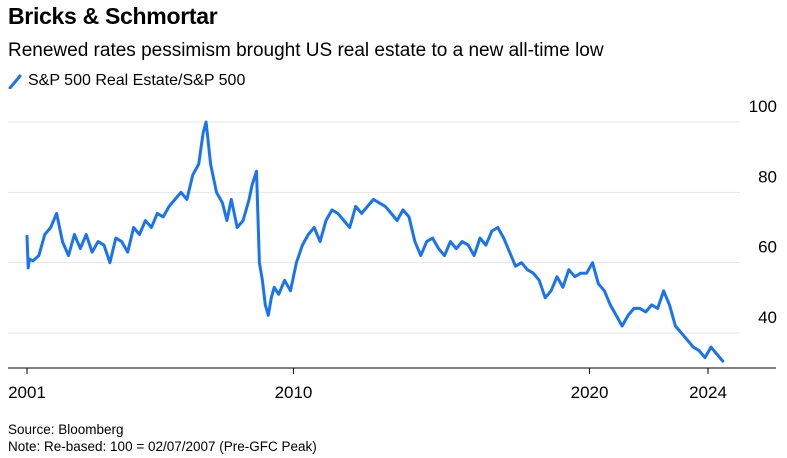  I want to click on x-tick-label-2020: 2020, so click(590, 392).